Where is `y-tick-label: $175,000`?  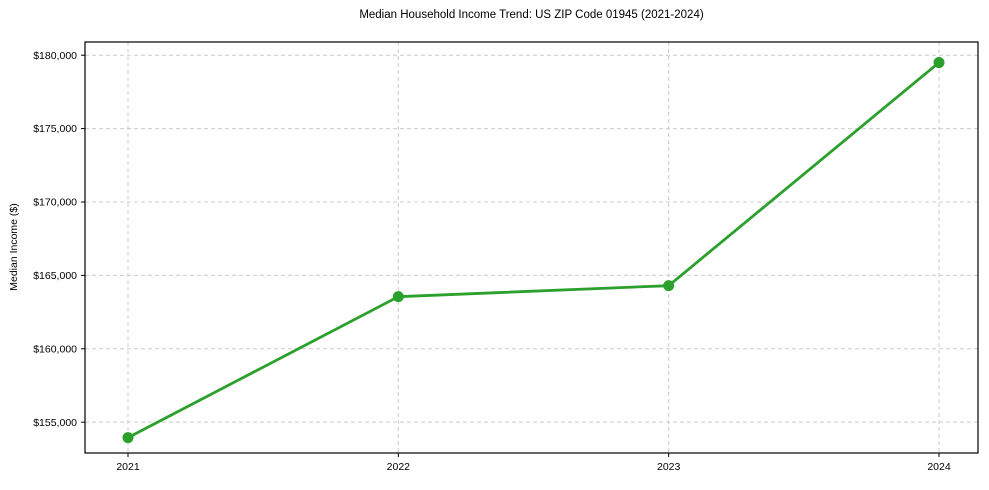 y-tick-label: $175,000 is located at coordinates (55, 129).